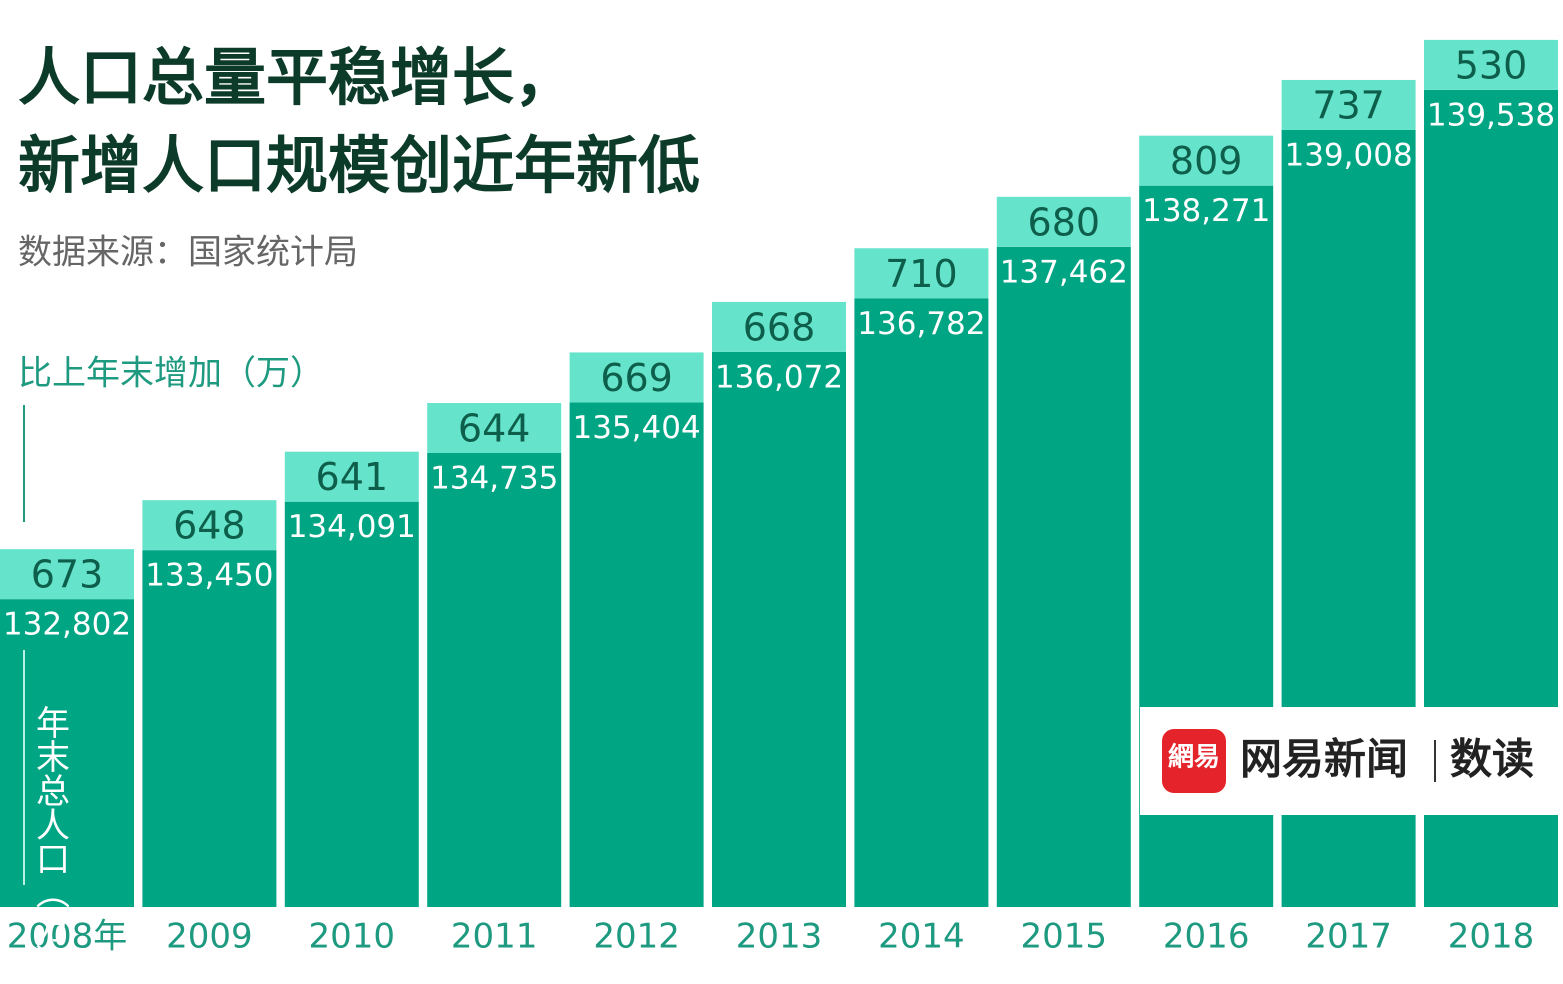  What do you see at coordinates (779, 937) in the screenshot?
I see `x-tick-label: 2013` at bounding box center [779, 937].